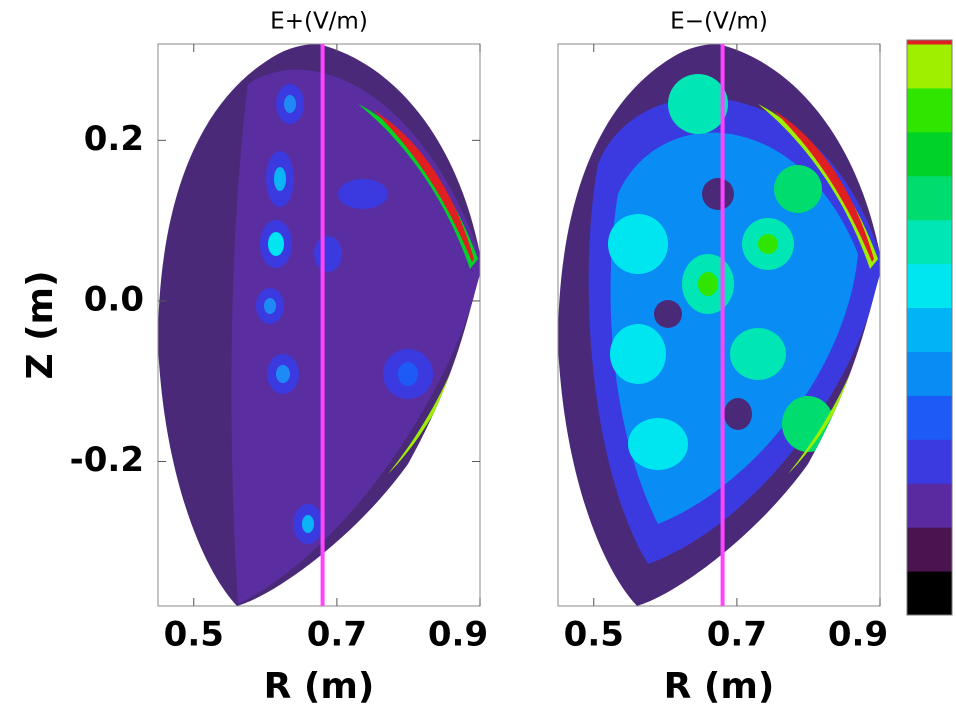 The width and height of the screenshot is (956, 712). I want to click on colorbar-frame, so click(929, 327).